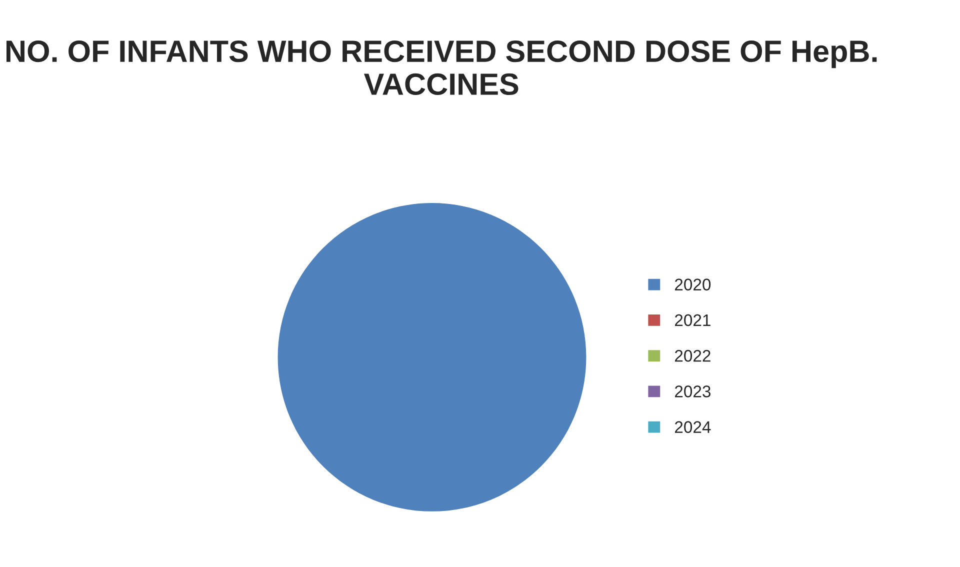 The width and height of the screenshot is (960, 567). Describe the element at coordinates (692, 392) in the screenshot. I see `legend-label: 2023` at that location.